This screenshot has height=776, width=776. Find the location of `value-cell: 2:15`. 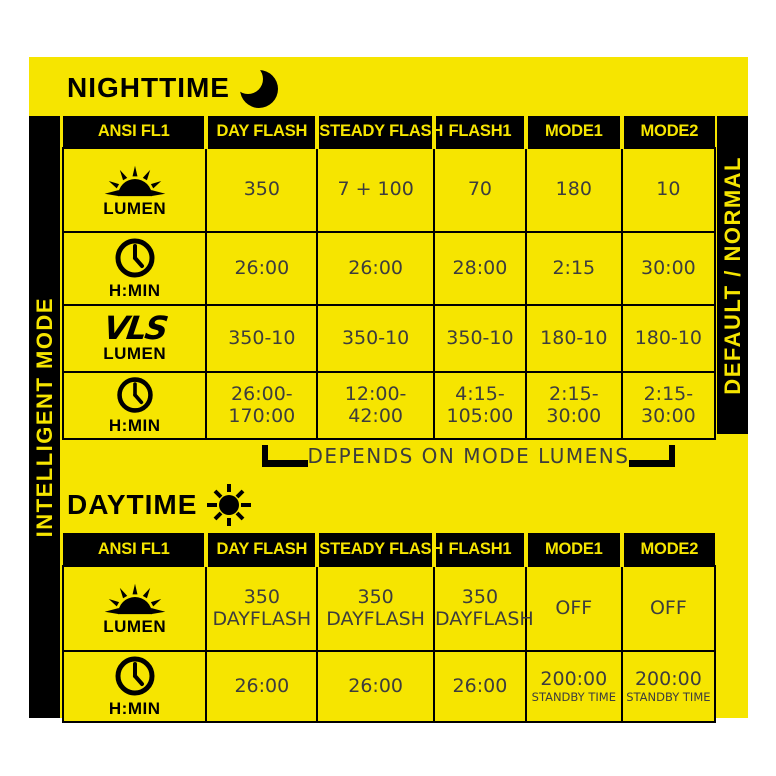

value-cell: 2:15 is located at coordinates (573, 268).